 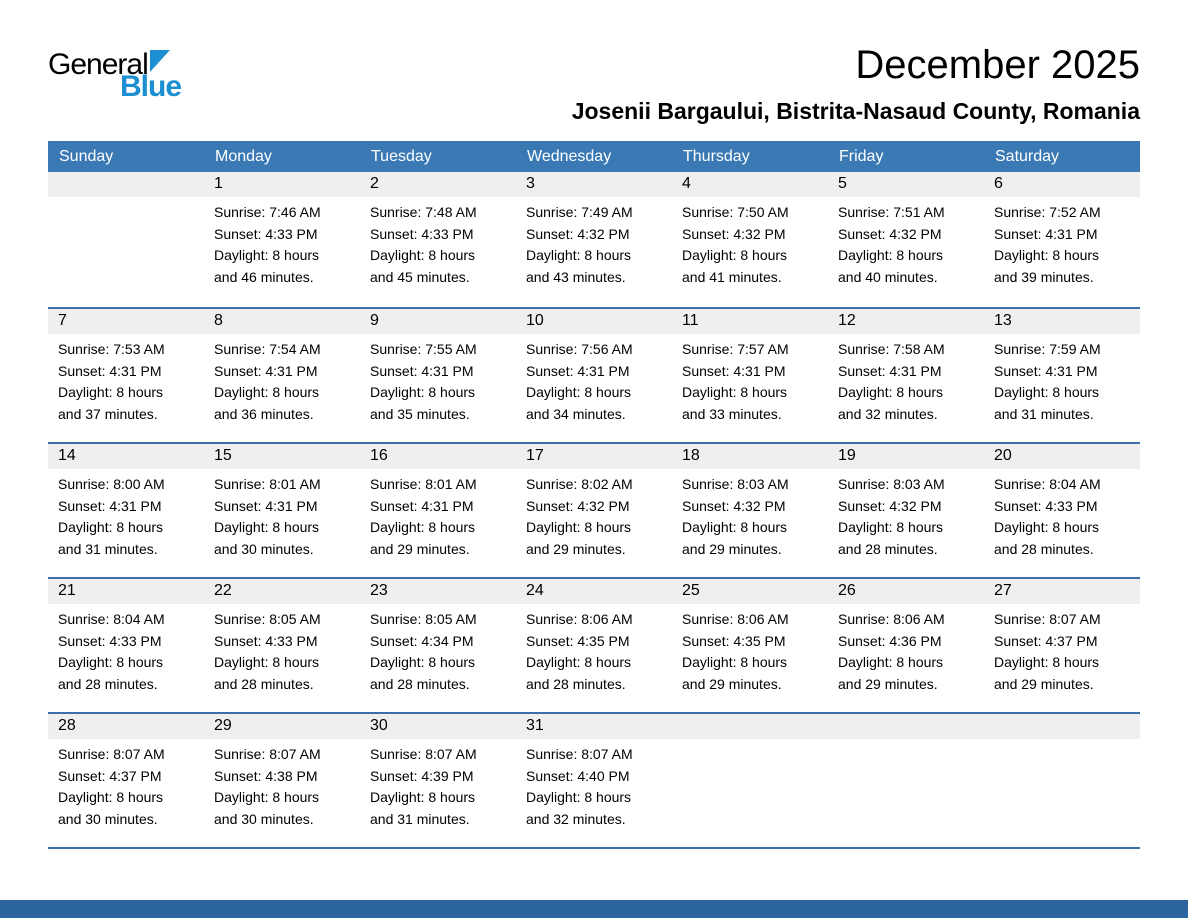 I want to click on logo-text-general: General, so click(x=98, y=64).